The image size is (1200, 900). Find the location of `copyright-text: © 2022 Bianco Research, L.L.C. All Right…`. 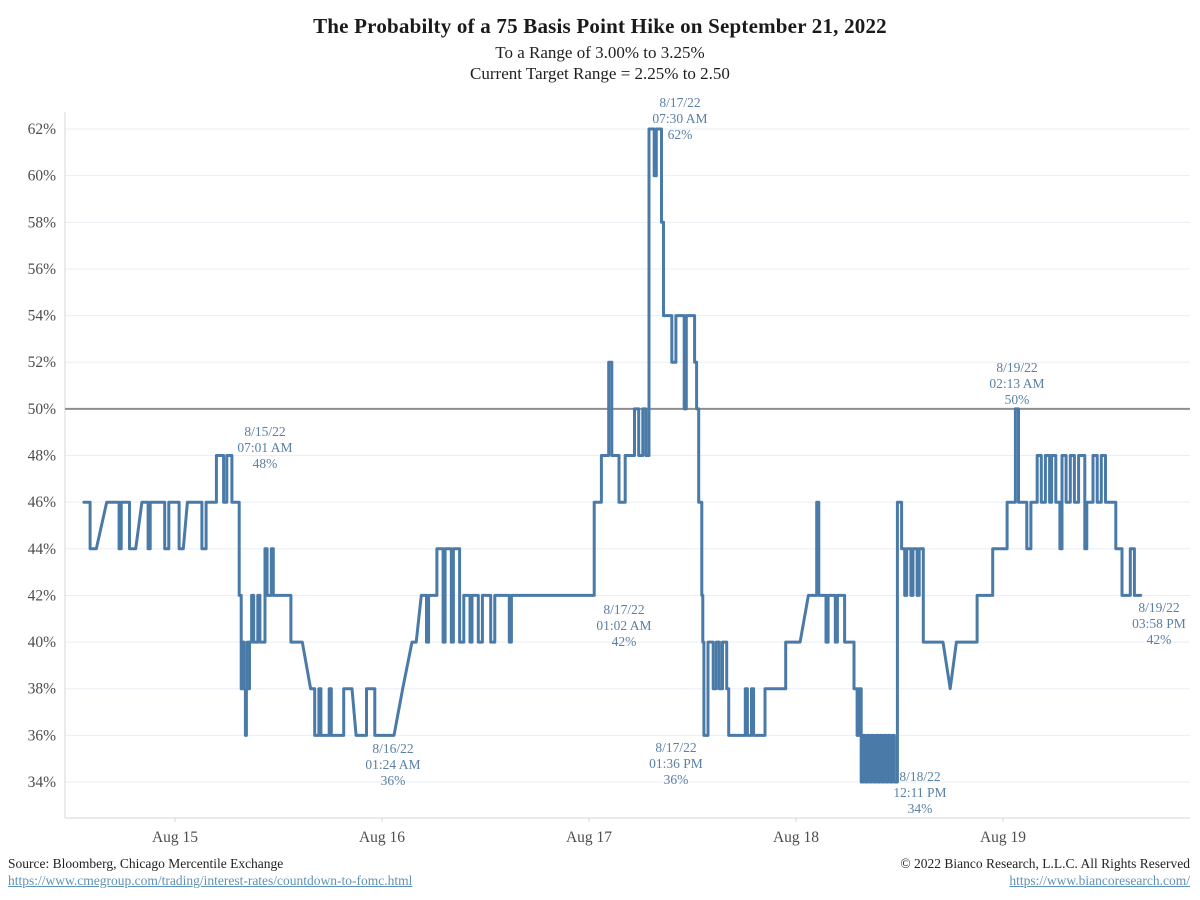

copyright-text: © 2022 Bianco Research, L.L.C. All Right… is located at coordinates (1045, 863).